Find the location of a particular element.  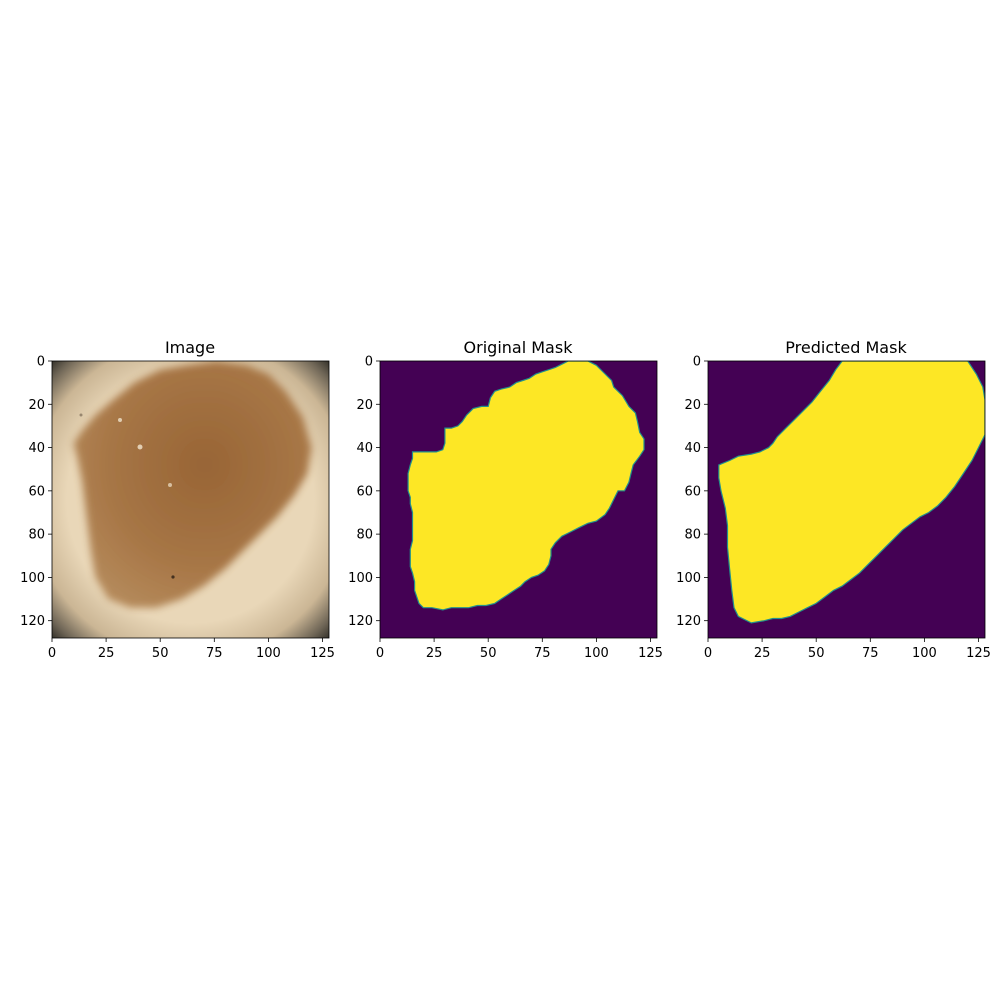

panel-title: Image is located at coordinates (190, 347).